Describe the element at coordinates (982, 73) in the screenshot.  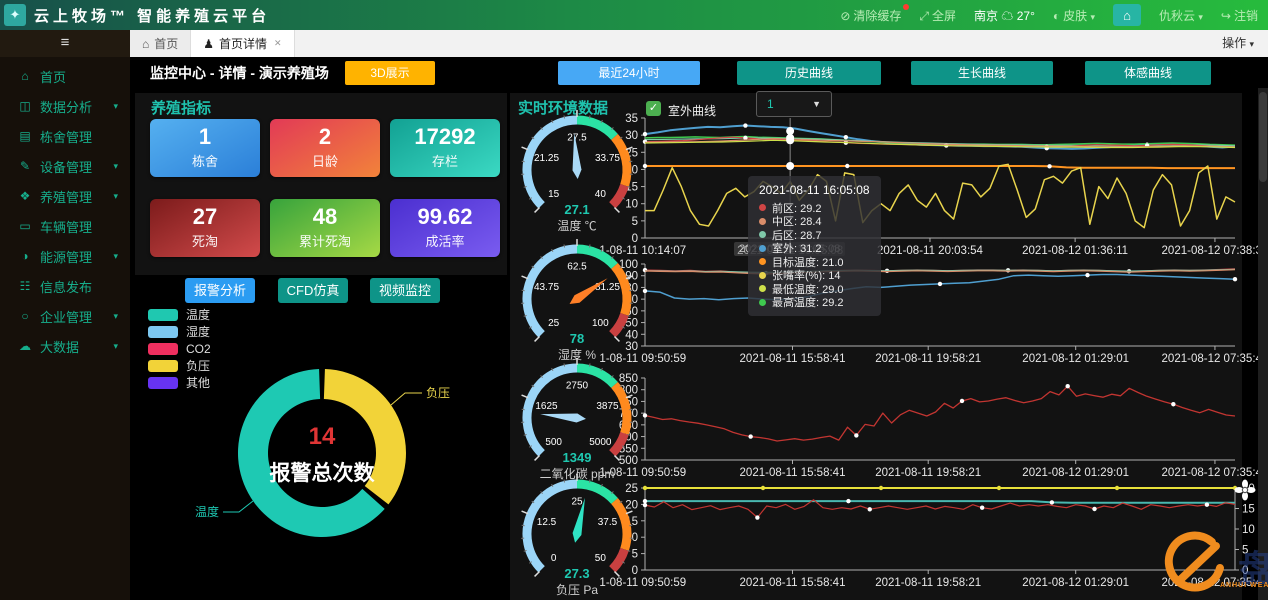
I see `growth-curve-button: 生长曲线` at that location.